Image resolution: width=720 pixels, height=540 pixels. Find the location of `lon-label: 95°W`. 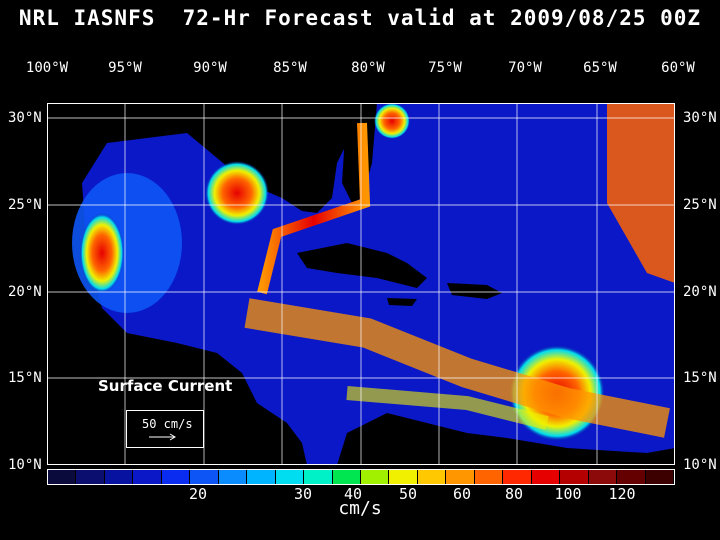

lon-label: 95°W is located at coordinates (125, 68).